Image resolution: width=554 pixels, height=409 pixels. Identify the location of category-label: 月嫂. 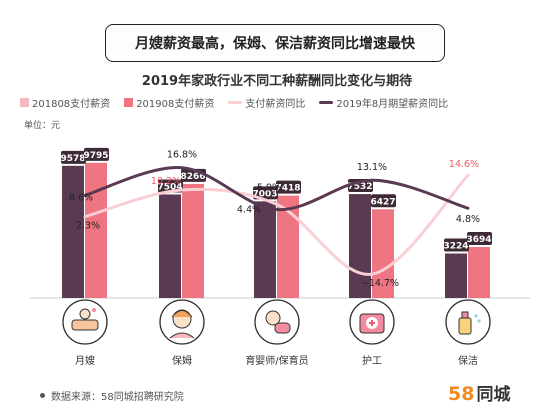
(85, 361).